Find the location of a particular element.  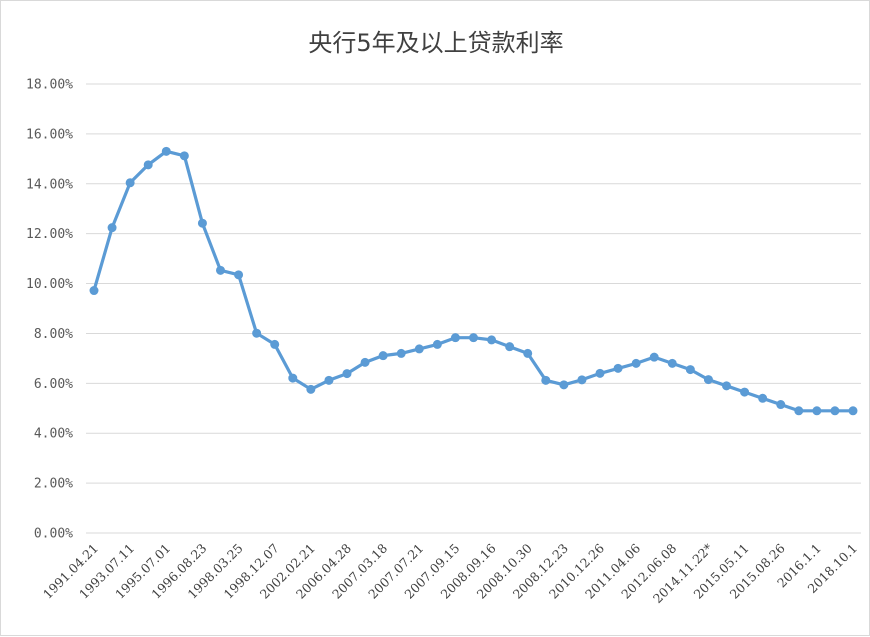

y-tick-label: 6.00% is located at coordinates (53, 384).